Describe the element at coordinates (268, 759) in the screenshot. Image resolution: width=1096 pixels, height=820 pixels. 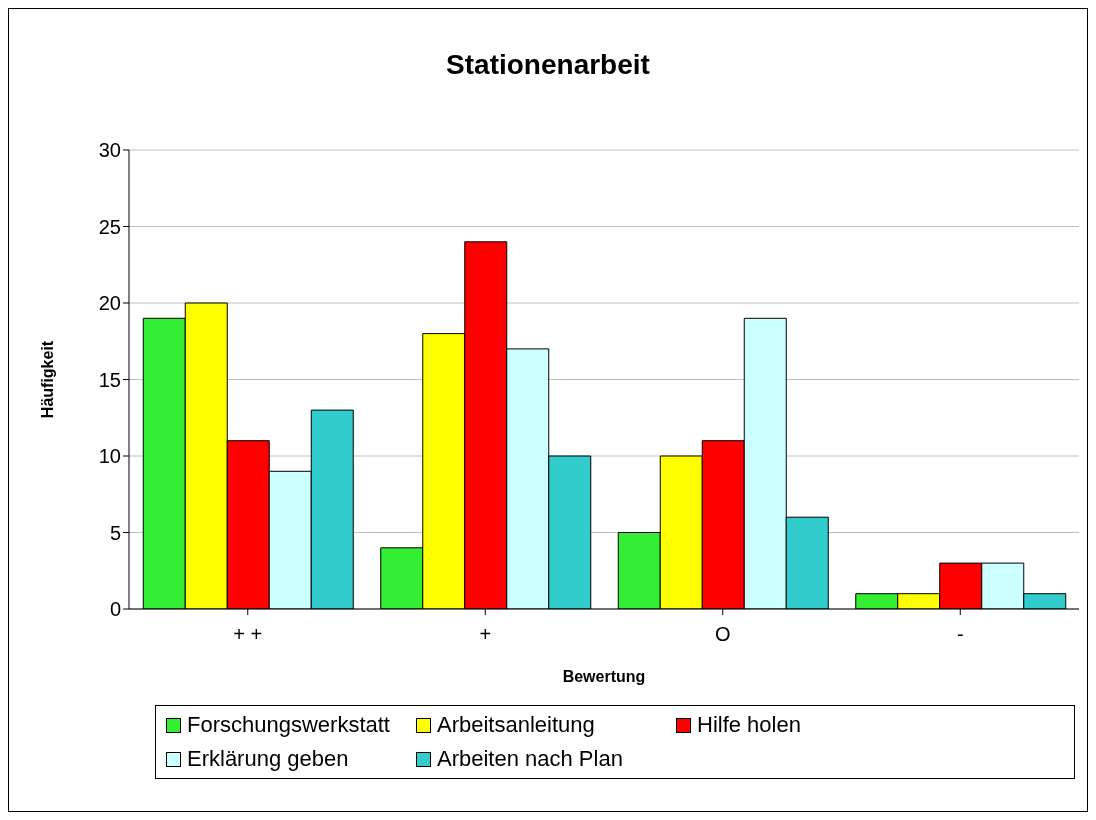
I see `legend-label: Erklärung geben` at that location.